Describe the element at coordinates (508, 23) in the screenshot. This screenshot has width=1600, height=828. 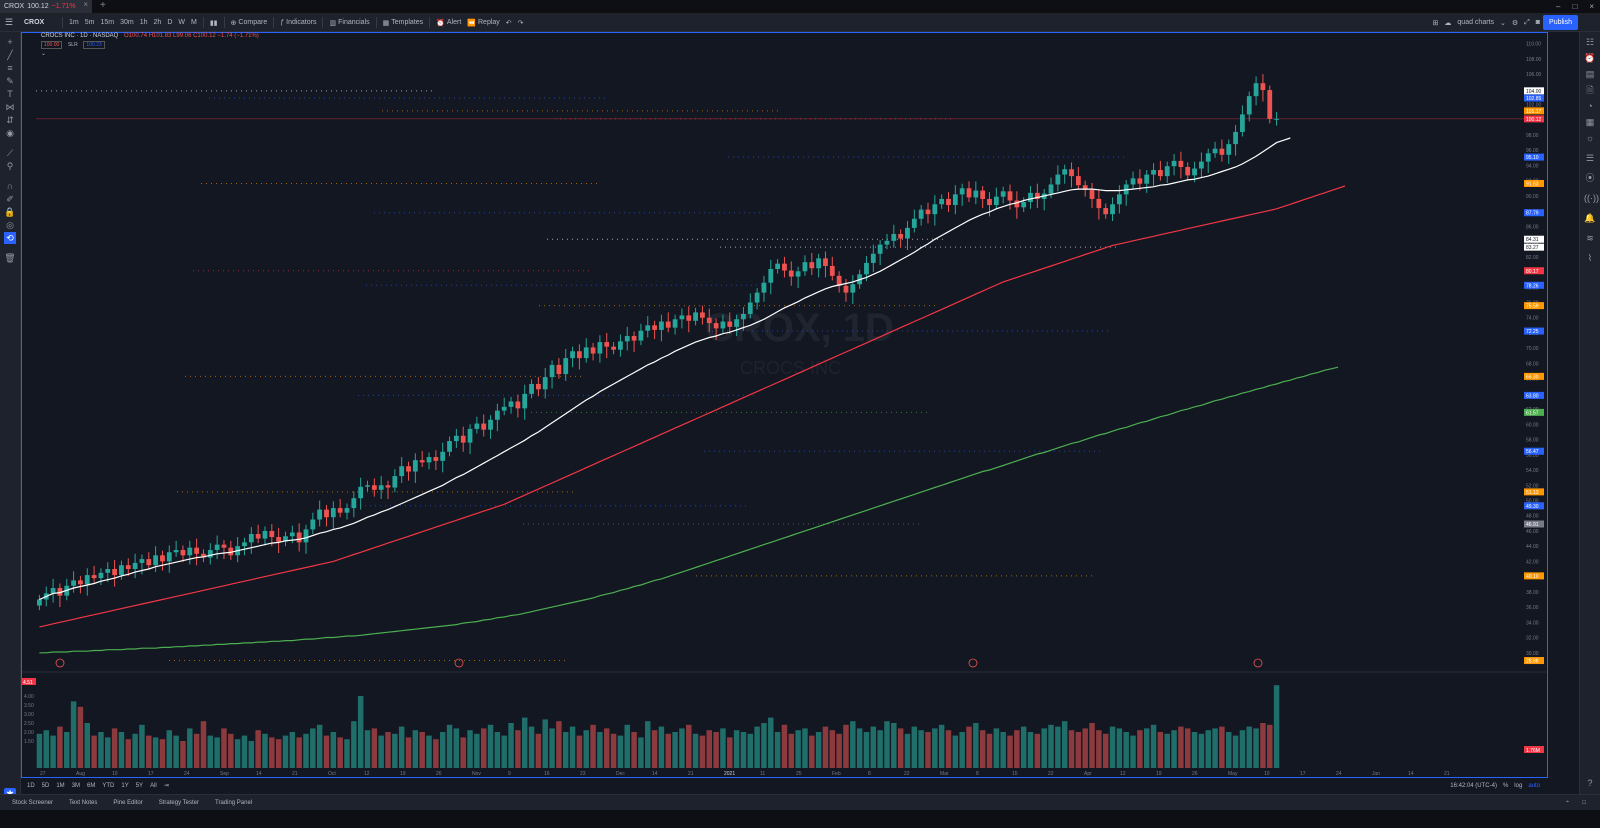
I see `undo-icon: ↶` at that location.